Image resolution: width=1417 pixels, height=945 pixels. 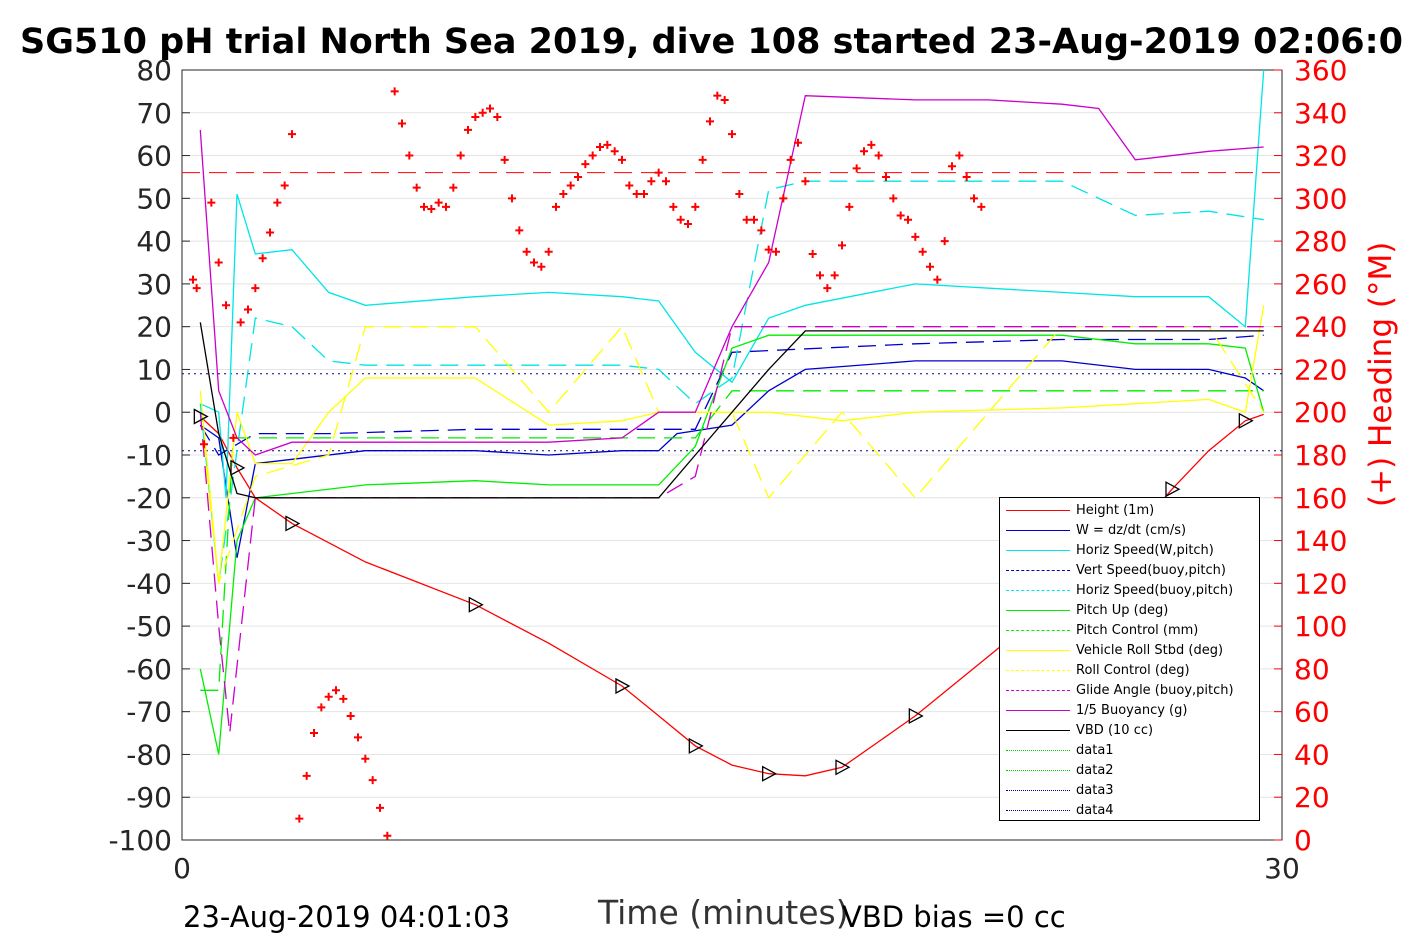 What do you see at coordinates (1145, 550) in the screenshot?
I see `legend-label: Horiz Speed(W,pitch)` at bounding box center [1145, 550].